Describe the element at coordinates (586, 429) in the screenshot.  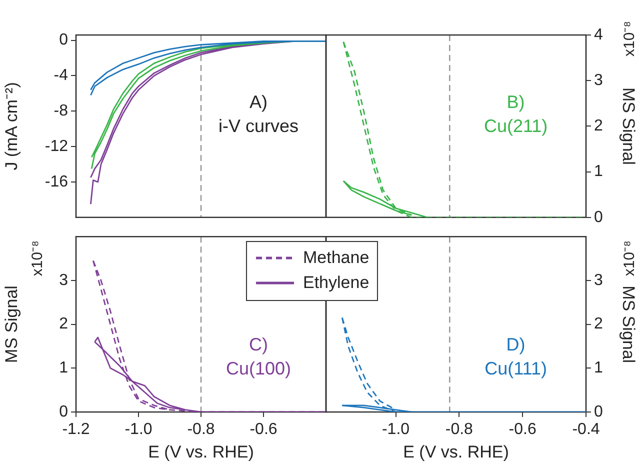
I see `x-tick-label: -0.4` at that location.